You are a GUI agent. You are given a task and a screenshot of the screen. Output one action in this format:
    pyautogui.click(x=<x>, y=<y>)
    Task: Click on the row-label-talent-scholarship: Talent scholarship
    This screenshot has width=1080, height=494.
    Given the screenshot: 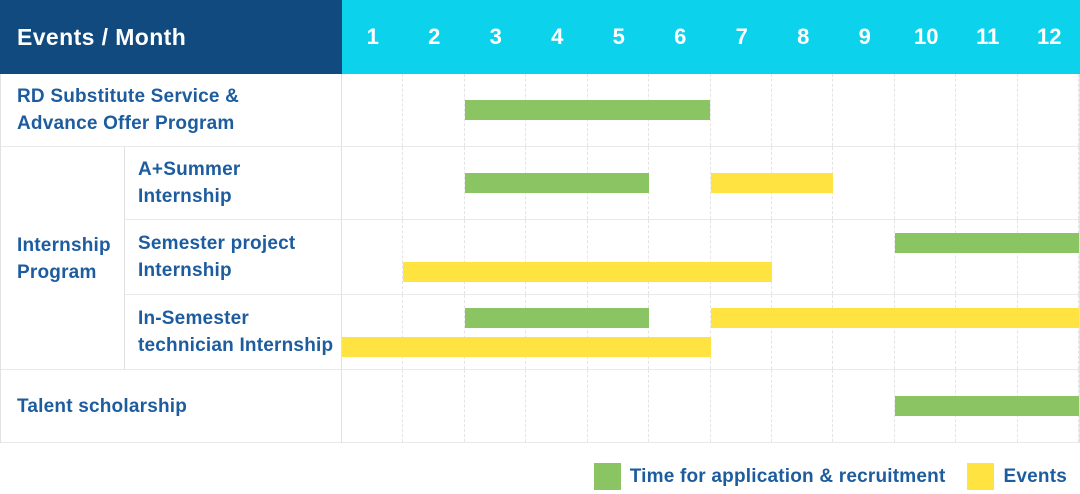 What is the action you would take?
    pyautogui.click(x=171, y=406)
    